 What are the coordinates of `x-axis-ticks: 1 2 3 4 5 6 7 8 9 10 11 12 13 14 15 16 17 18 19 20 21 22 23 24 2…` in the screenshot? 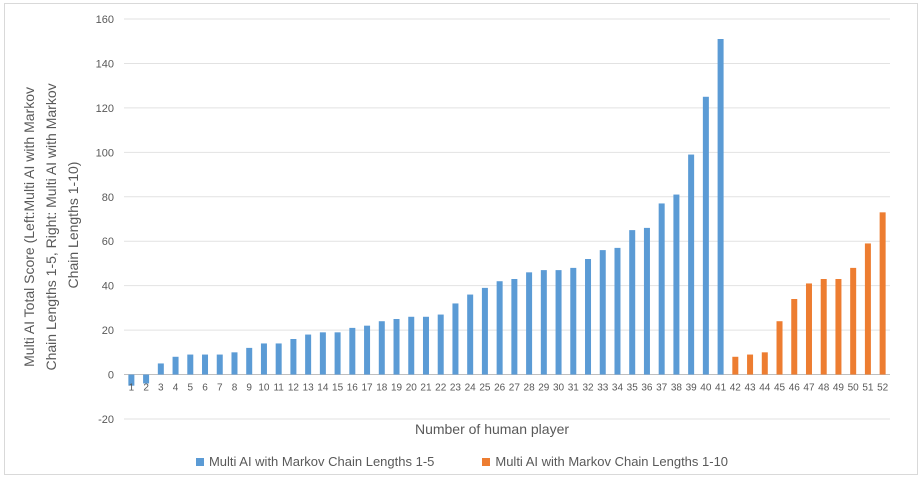 It's located at (509, 388).